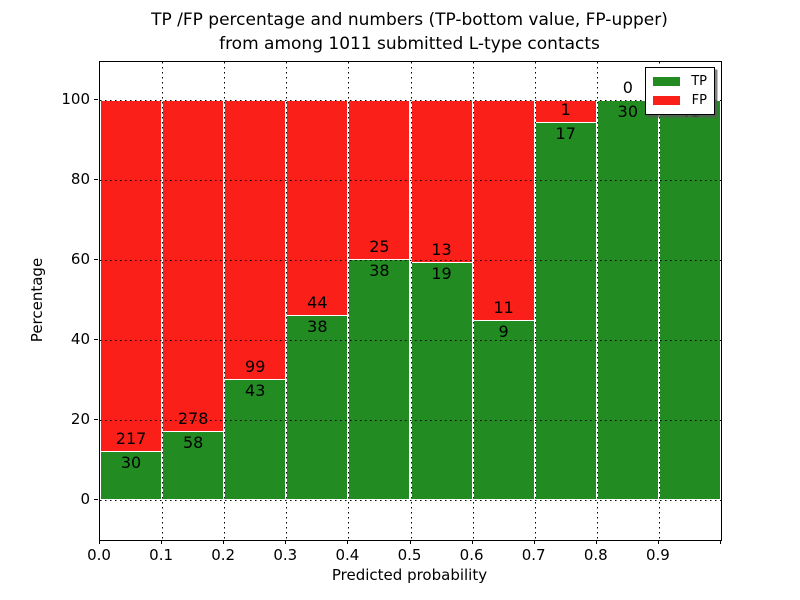 The height and width of the screenshot is (600, 800). I want to click on bar-label-fp-count: 11, so click(503, 307).